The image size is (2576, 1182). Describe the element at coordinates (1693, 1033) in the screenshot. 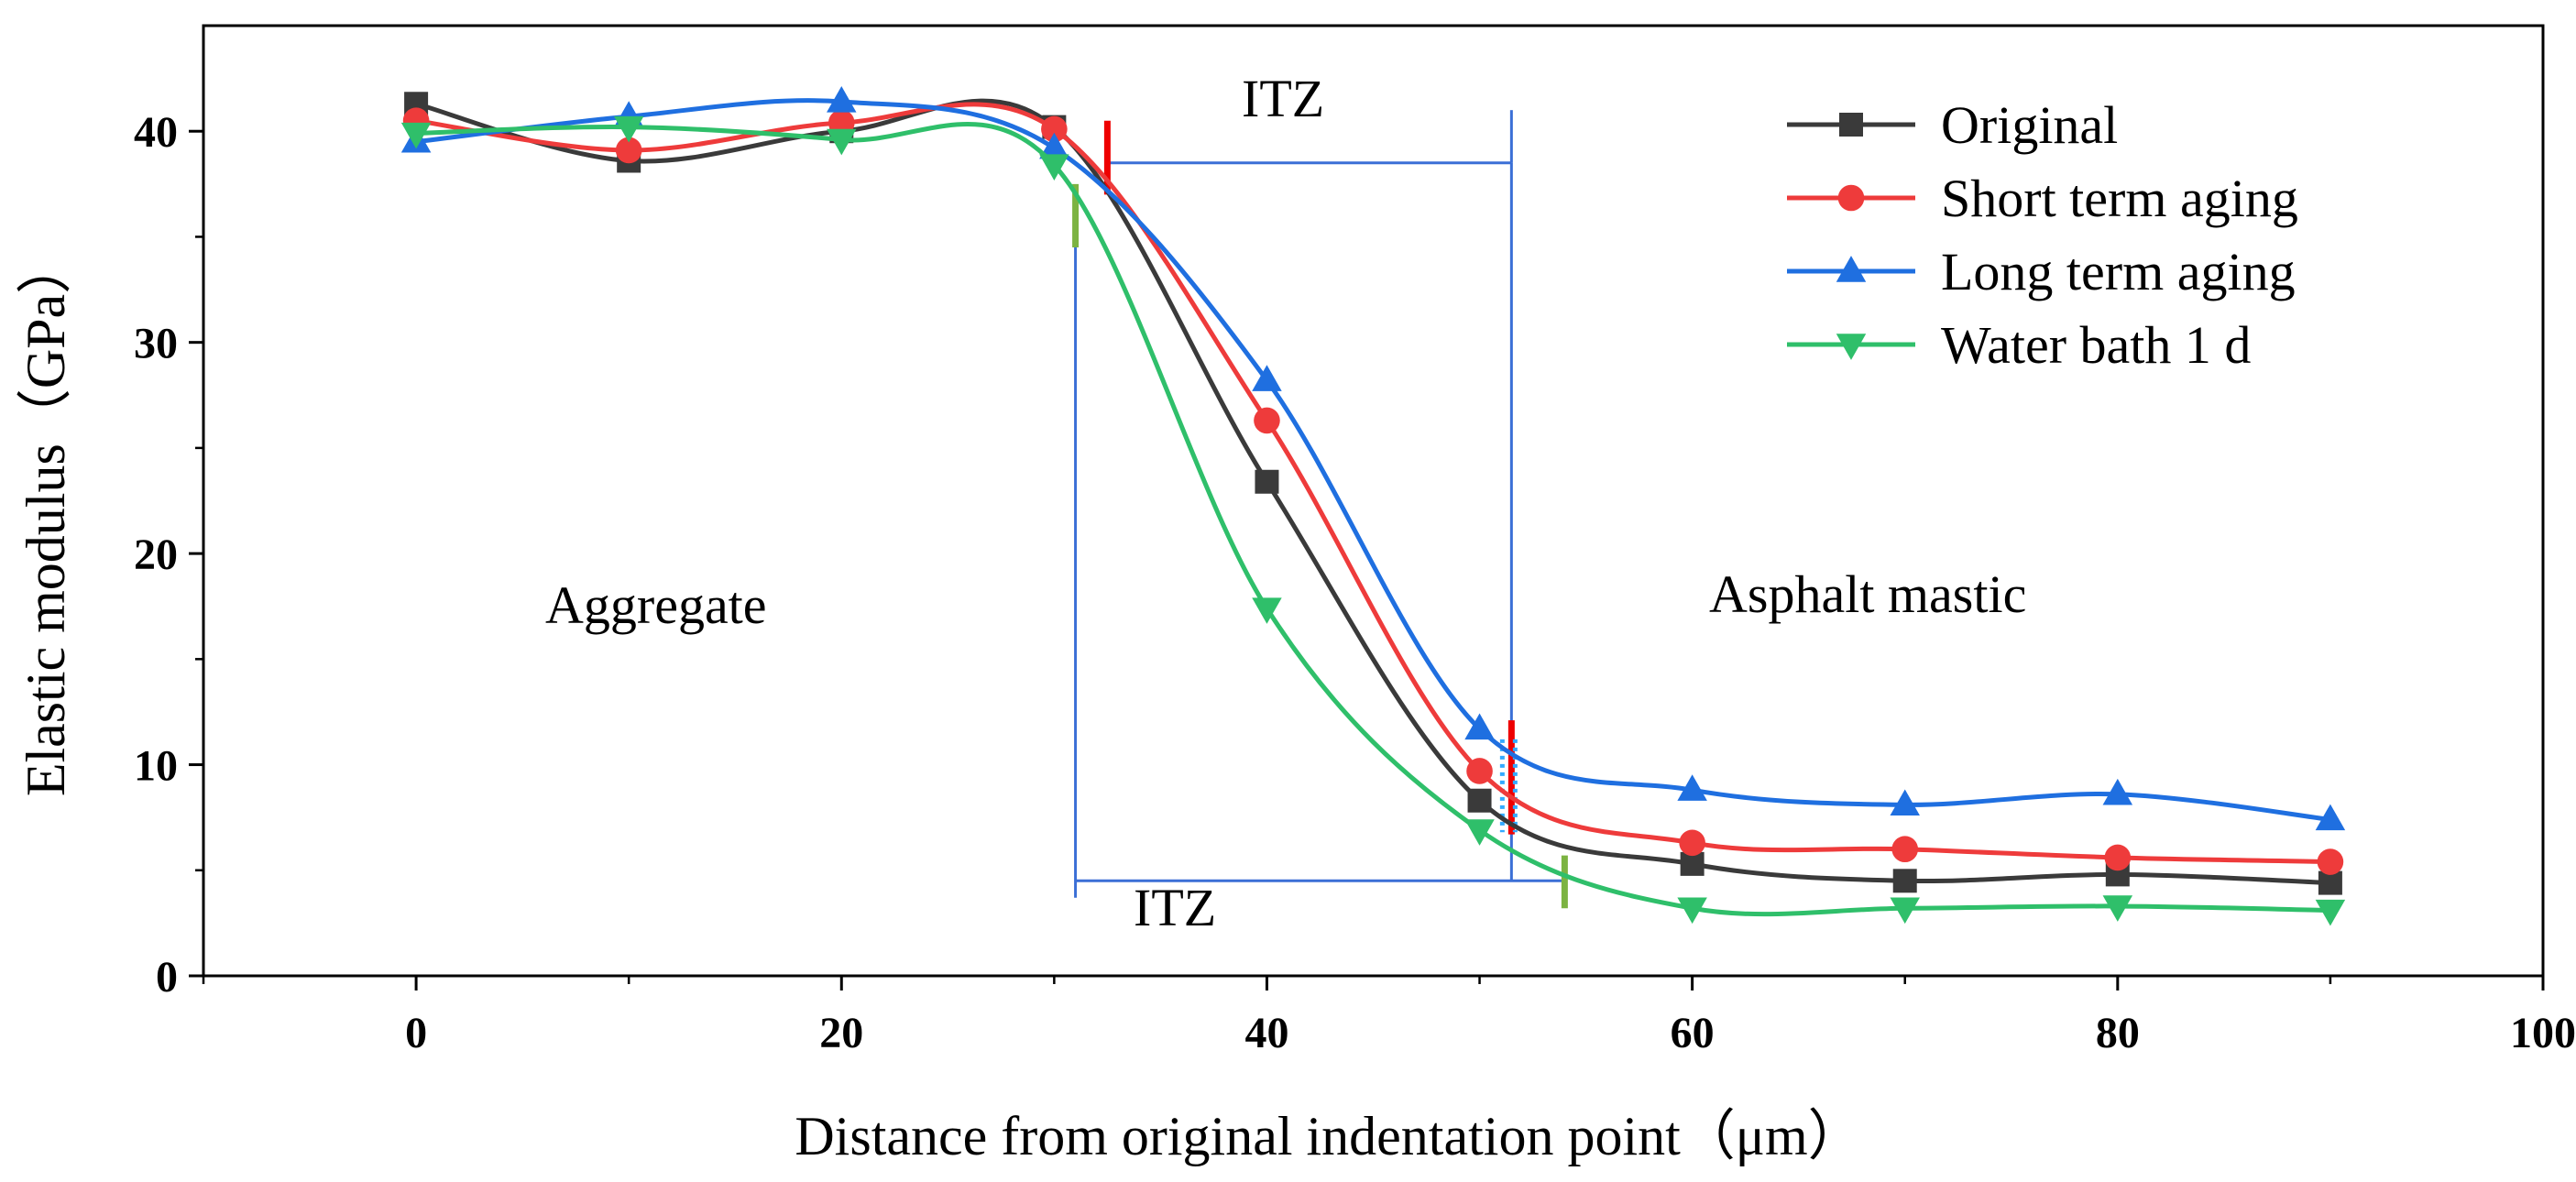

I see `x-tick-label-60: 60` at that location.